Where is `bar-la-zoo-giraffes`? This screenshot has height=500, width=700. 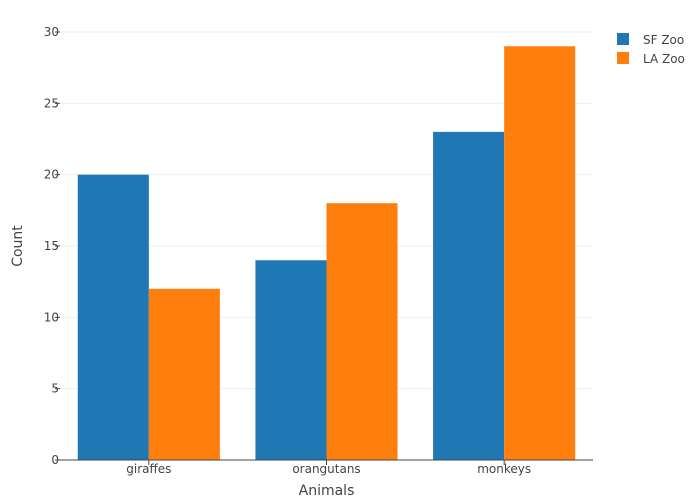 bar-la-zoo-giraffes is located at coordinates (184, 374).